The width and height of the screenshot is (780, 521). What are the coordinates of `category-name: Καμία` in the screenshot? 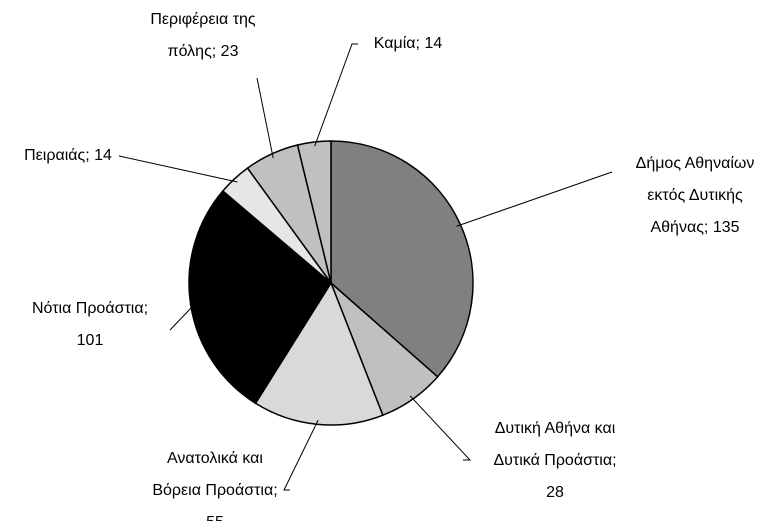 It's located at (394, 43).